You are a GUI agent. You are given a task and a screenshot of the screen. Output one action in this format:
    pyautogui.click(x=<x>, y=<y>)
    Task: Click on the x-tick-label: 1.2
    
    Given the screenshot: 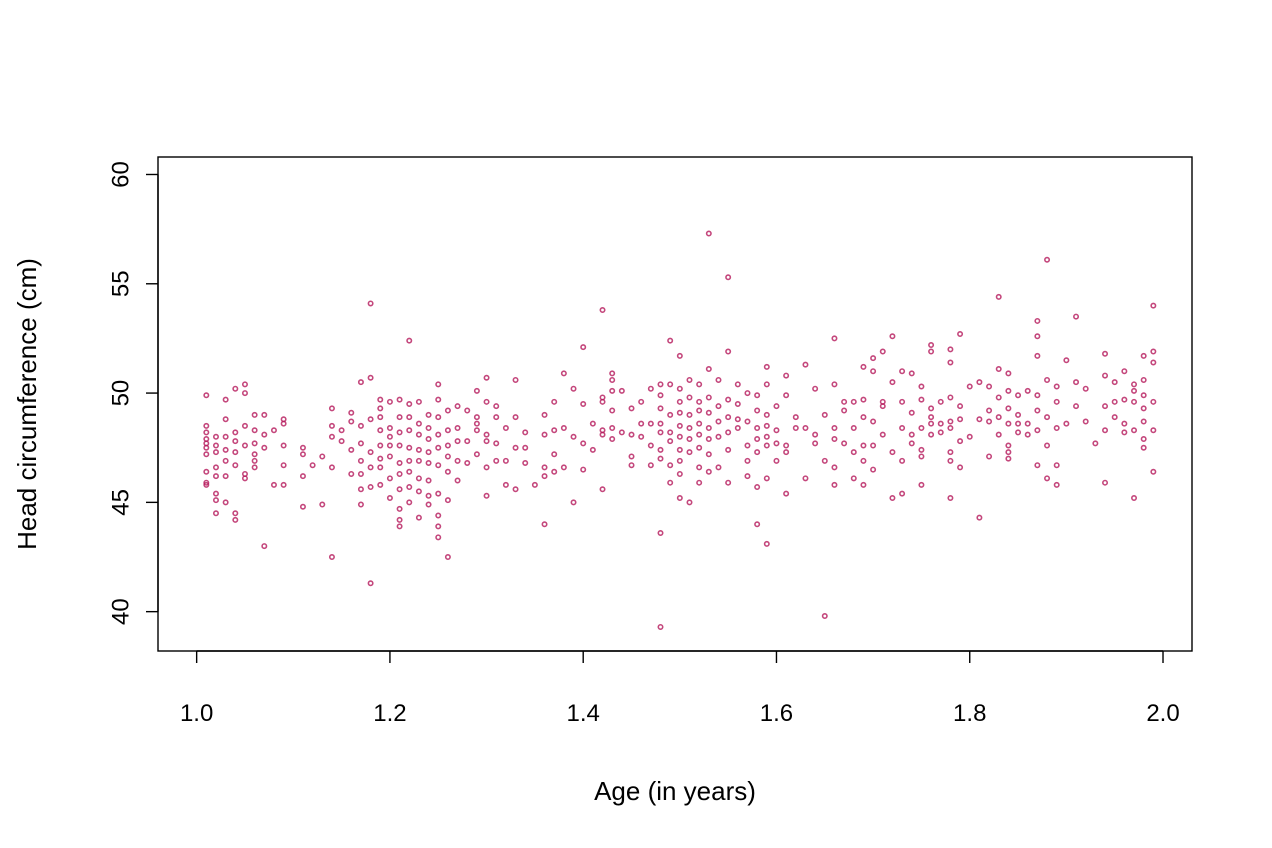 What is the action you would take?
    pyautogui.click(x=389, y=713)
    